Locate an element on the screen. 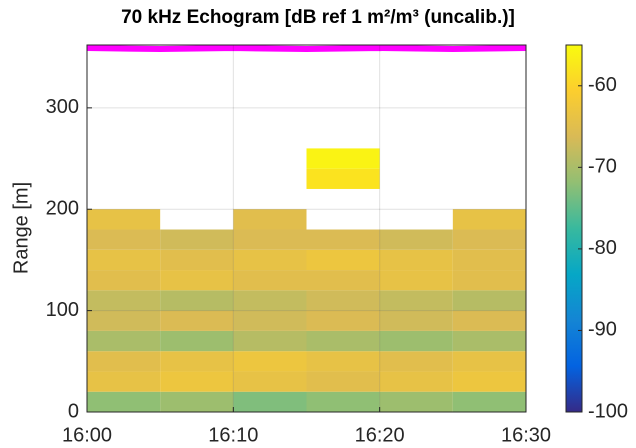 The image size is (636, 448). colorbar is located at coordinates (574, 228).